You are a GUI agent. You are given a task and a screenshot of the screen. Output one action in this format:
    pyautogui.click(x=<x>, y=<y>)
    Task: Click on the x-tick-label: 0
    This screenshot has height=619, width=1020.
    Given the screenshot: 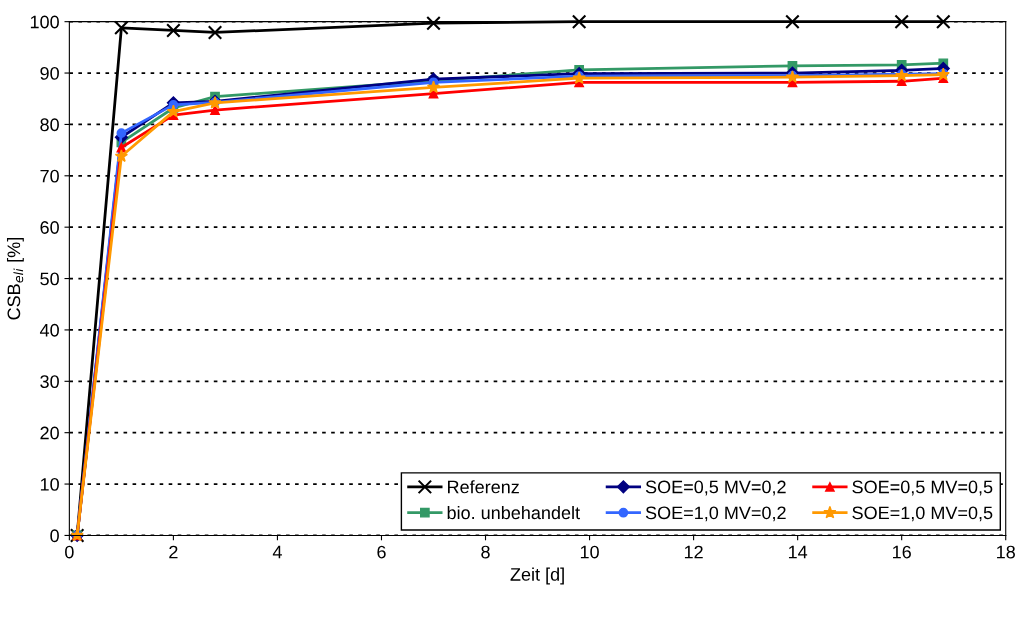 What is the action you would take?
    pyautogui.click(x=69, y=552)
    